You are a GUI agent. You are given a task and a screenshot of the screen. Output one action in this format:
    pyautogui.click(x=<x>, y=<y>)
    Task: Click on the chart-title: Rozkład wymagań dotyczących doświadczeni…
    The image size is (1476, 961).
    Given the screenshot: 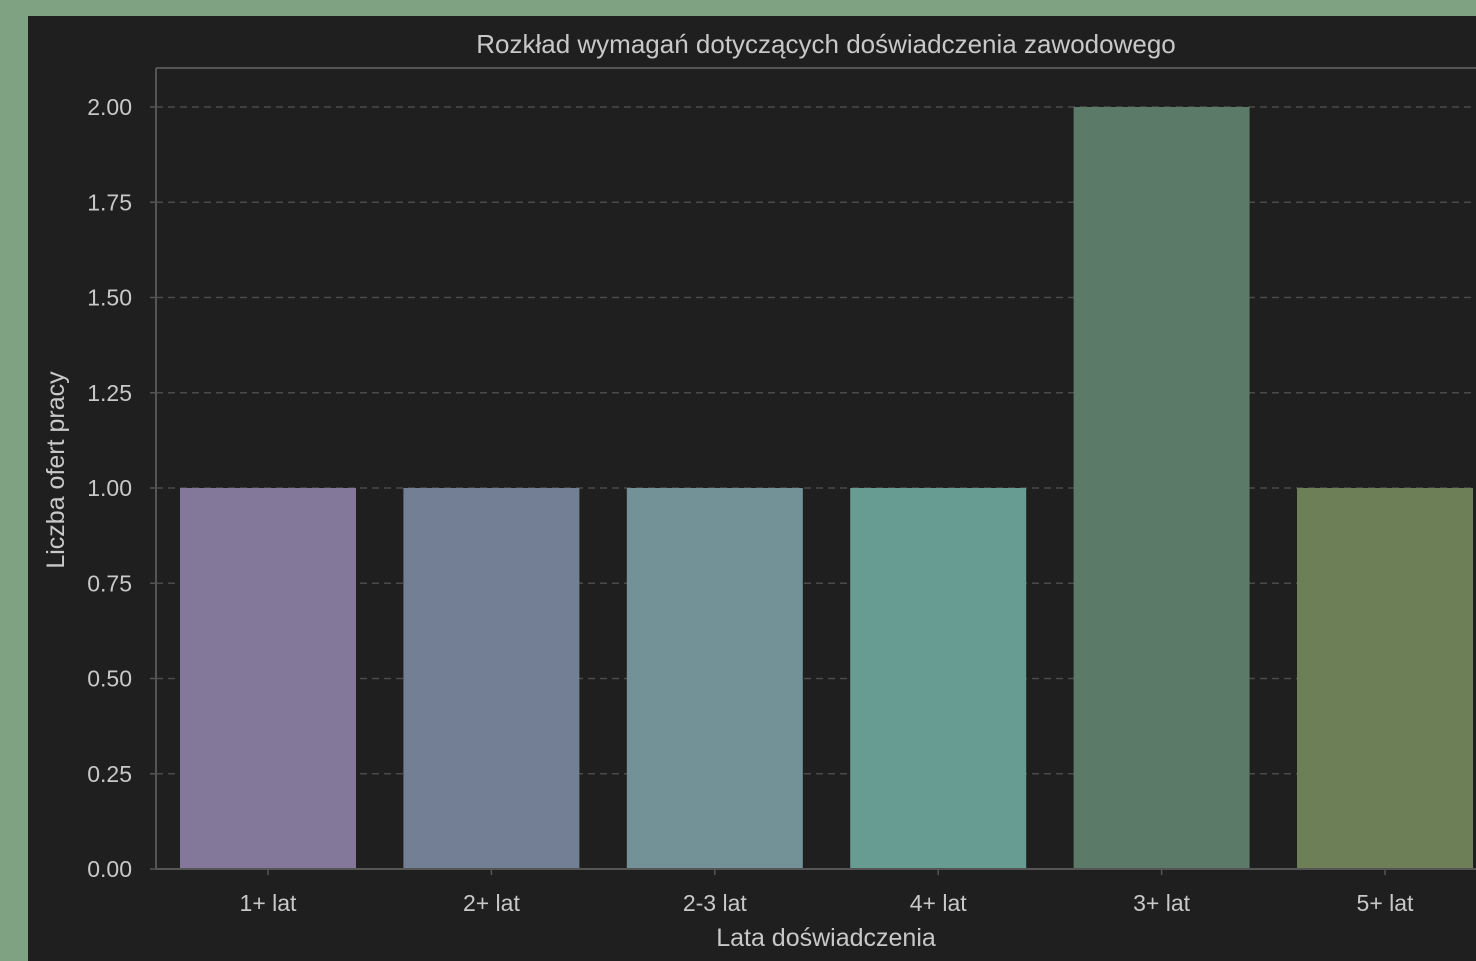 What is the action you would take?
    pyautogui.click(x=826, y=44)
    